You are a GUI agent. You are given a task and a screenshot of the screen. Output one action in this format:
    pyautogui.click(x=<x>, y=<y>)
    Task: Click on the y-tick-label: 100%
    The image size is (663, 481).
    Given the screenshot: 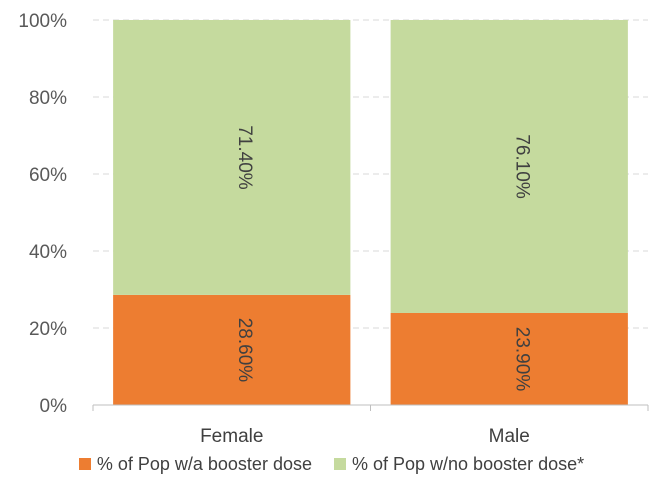 What is the action you would take?
    pyautogui.click(x=42, y=21)
    